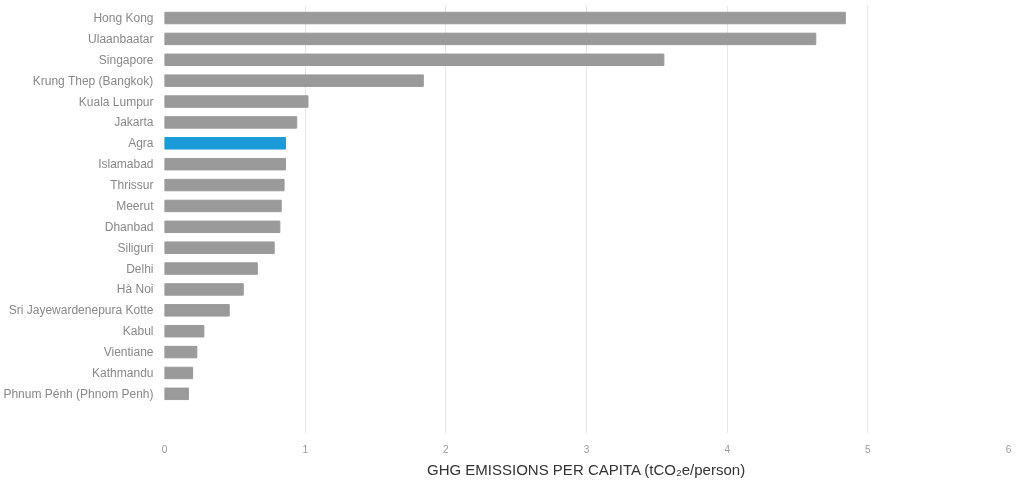 The image size is (1024, 485). Describe the element at coordinates (78, 393) in the screenshot. I see `y-tick-label: Phnum Pénh (Phnom Penh)` at that location.